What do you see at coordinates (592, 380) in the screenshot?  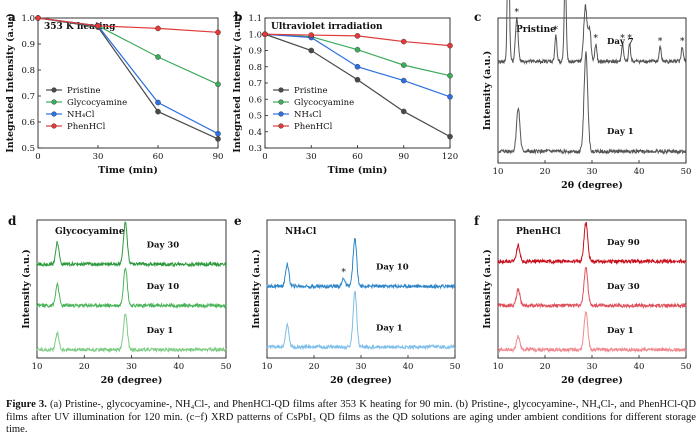 I see `panel-f-xlabel: 2θ (degree)` at bounding box center [592, 380].